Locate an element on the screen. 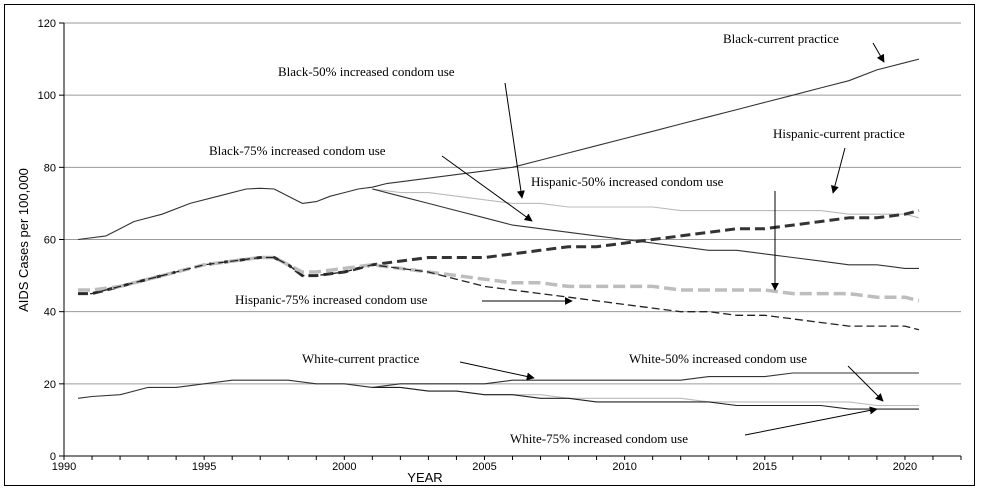 This screenshot has width=981, height=492. arrow-hispanic-current is located at coordinates (838, 170).